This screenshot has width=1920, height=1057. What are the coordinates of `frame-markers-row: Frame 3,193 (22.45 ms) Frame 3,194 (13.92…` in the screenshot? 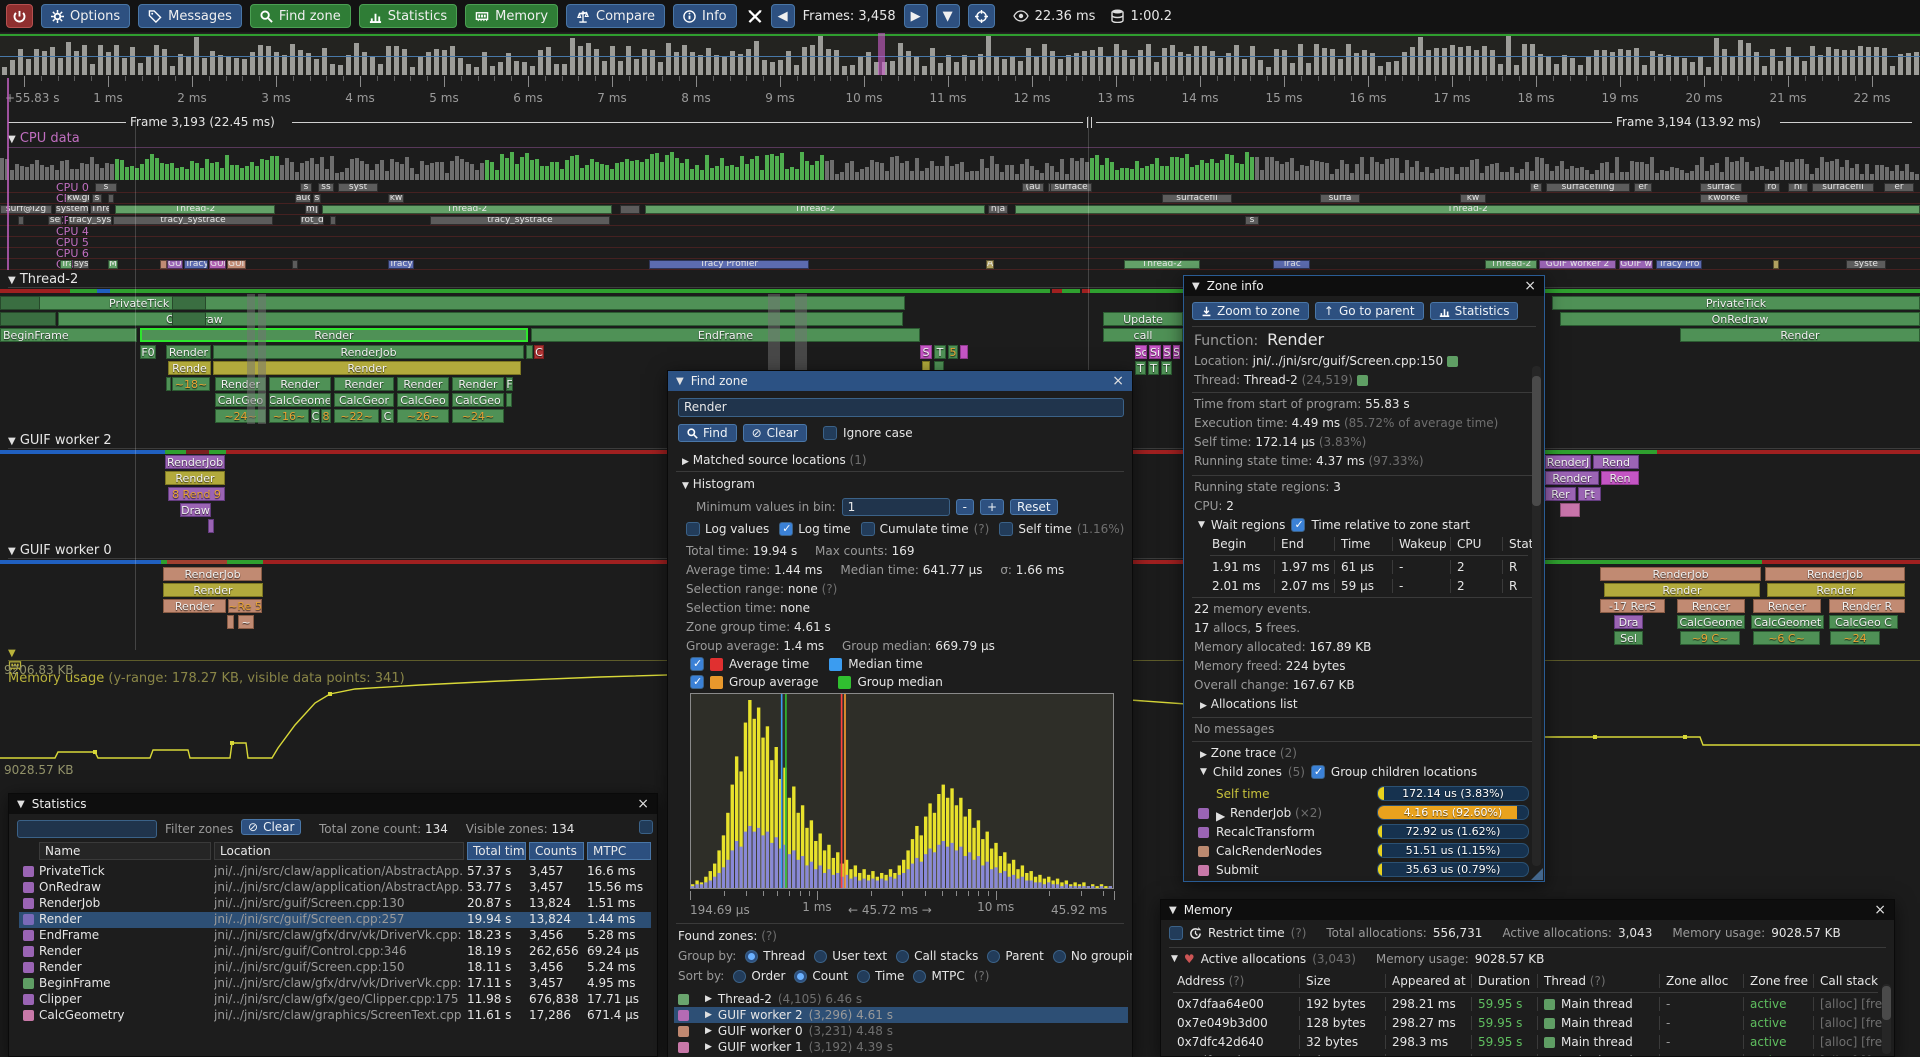 It's located at (960, 122).